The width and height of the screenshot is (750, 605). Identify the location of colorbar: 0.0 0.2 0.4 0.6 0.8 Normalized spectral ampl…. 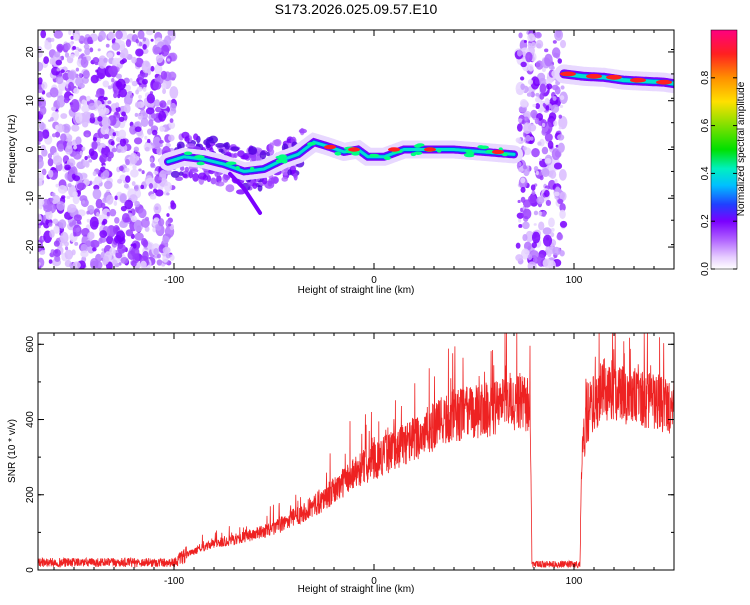
(723, 152).